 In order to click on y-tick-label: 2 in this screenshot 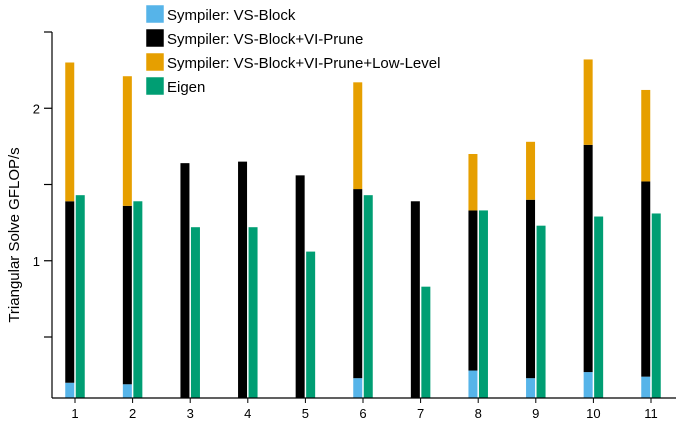, I will do `click(36, 108)`.